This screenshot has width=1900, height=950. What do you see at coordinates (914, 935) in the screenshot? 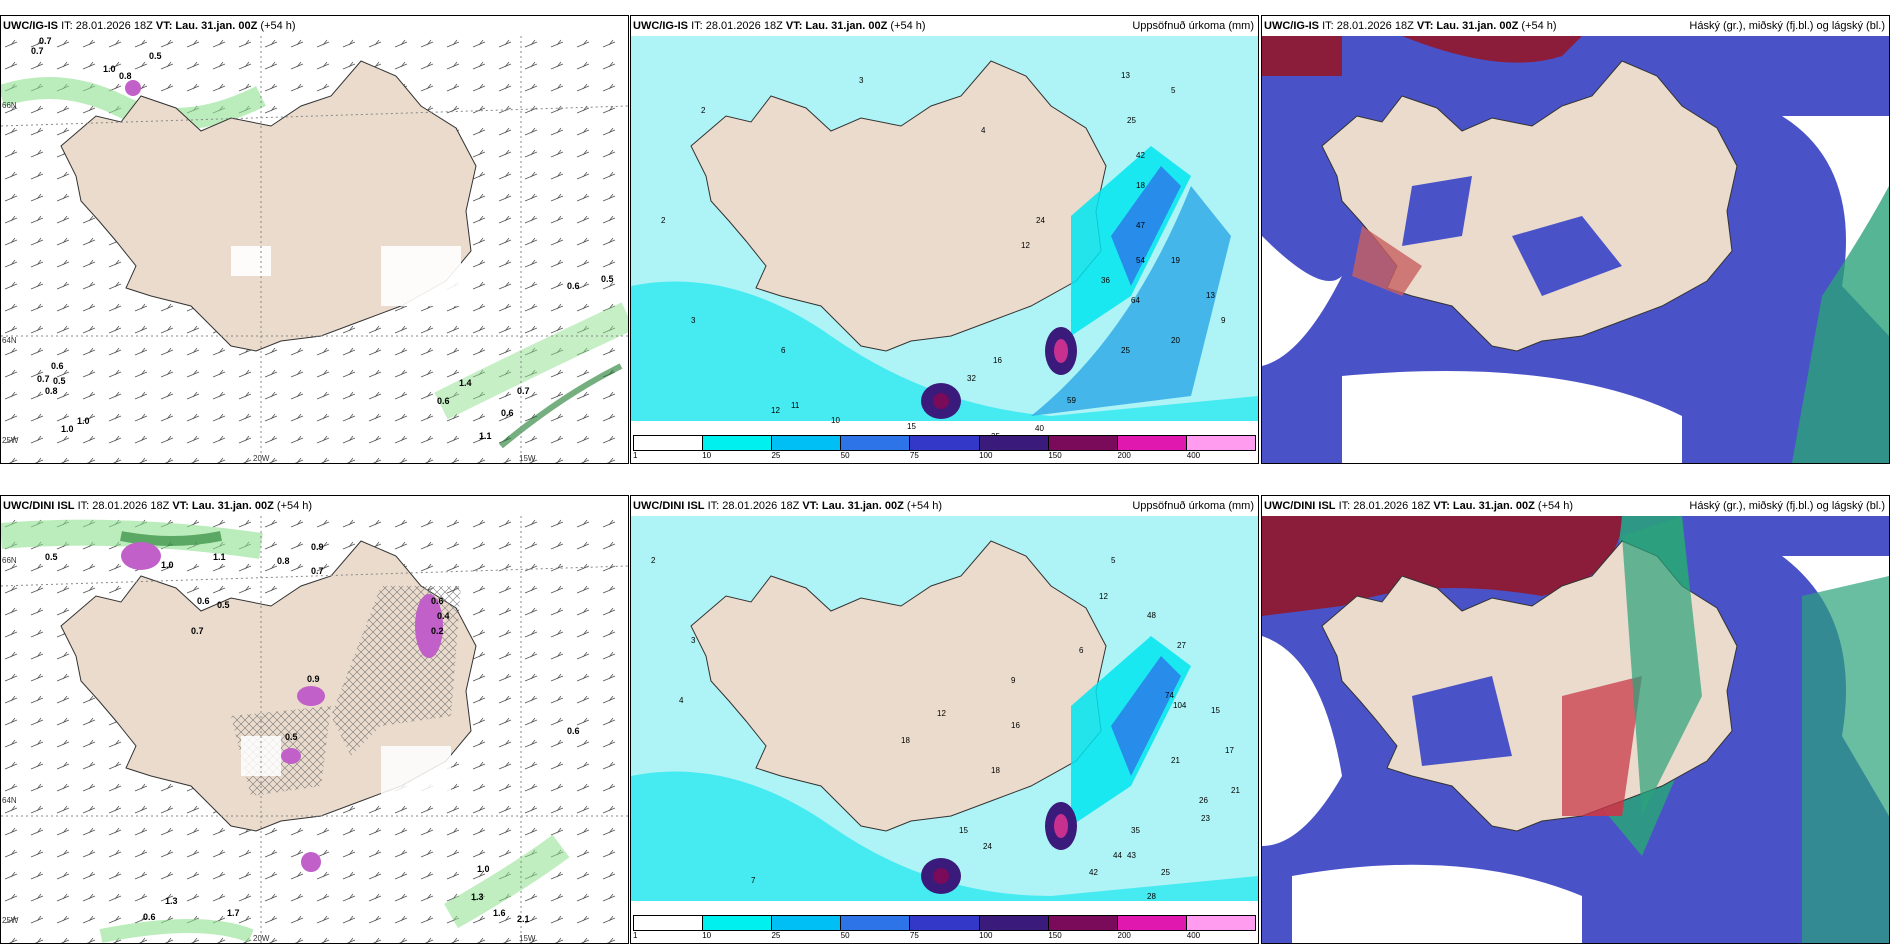
I see `colorbar-label: 75` at bounding box center [914, 935].